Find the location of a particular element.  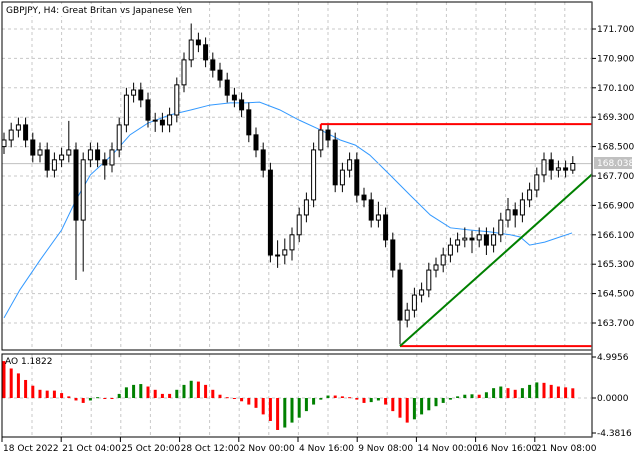

price-tick-label: 170.100 is located at coordinates (615, 89).